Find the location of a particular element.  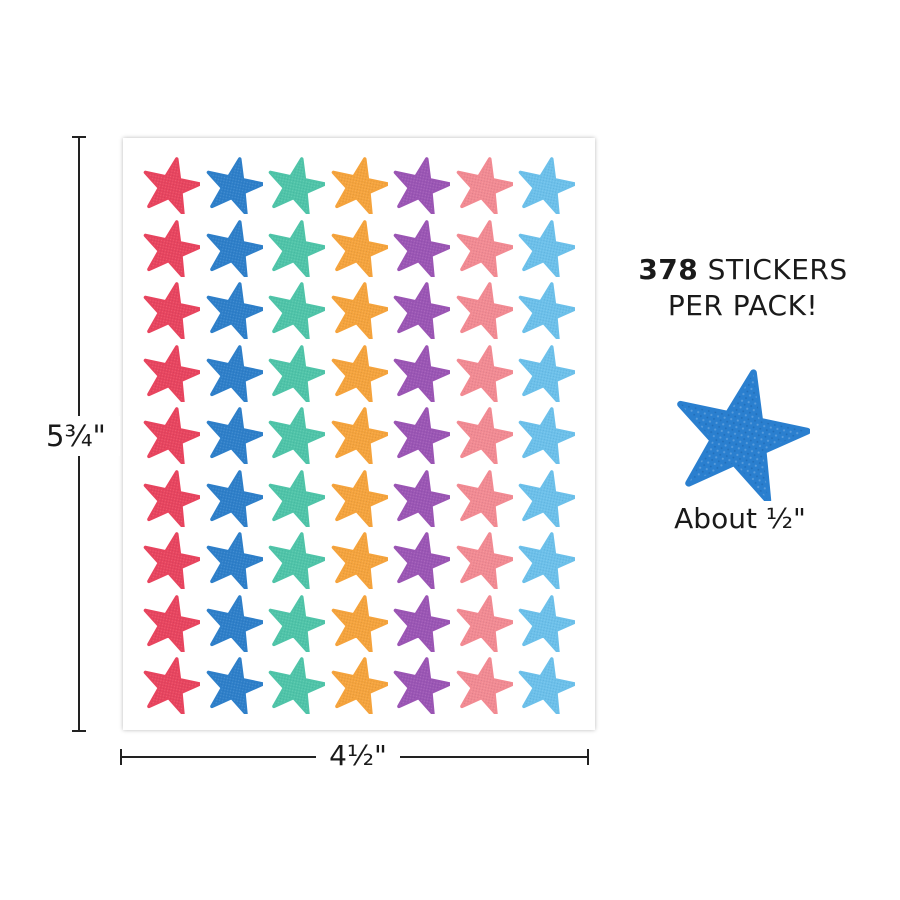

sample-star-icon is located at coordinates (740, 435).